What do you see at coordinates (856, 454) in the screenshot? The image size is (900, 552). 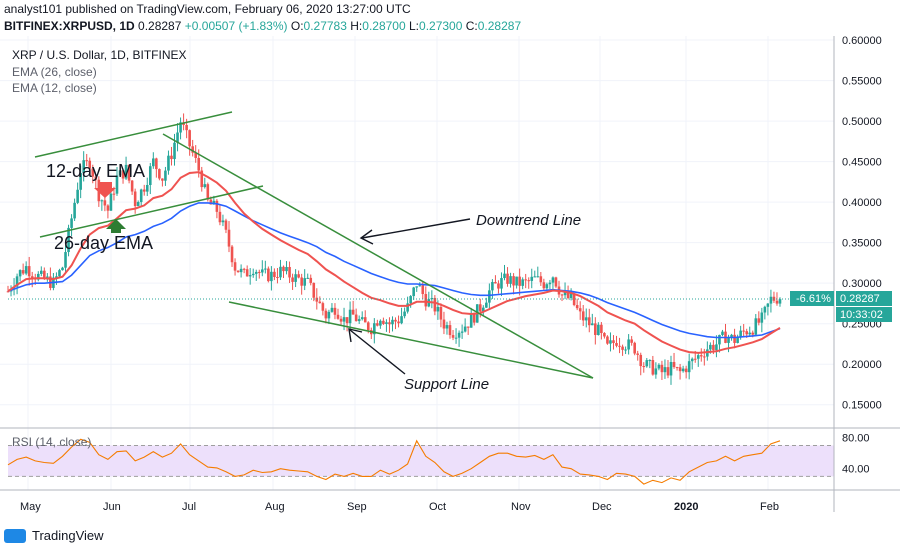 I see `rsi-axis-labels: 80.00 40.00` at bounding box center [856, 454].